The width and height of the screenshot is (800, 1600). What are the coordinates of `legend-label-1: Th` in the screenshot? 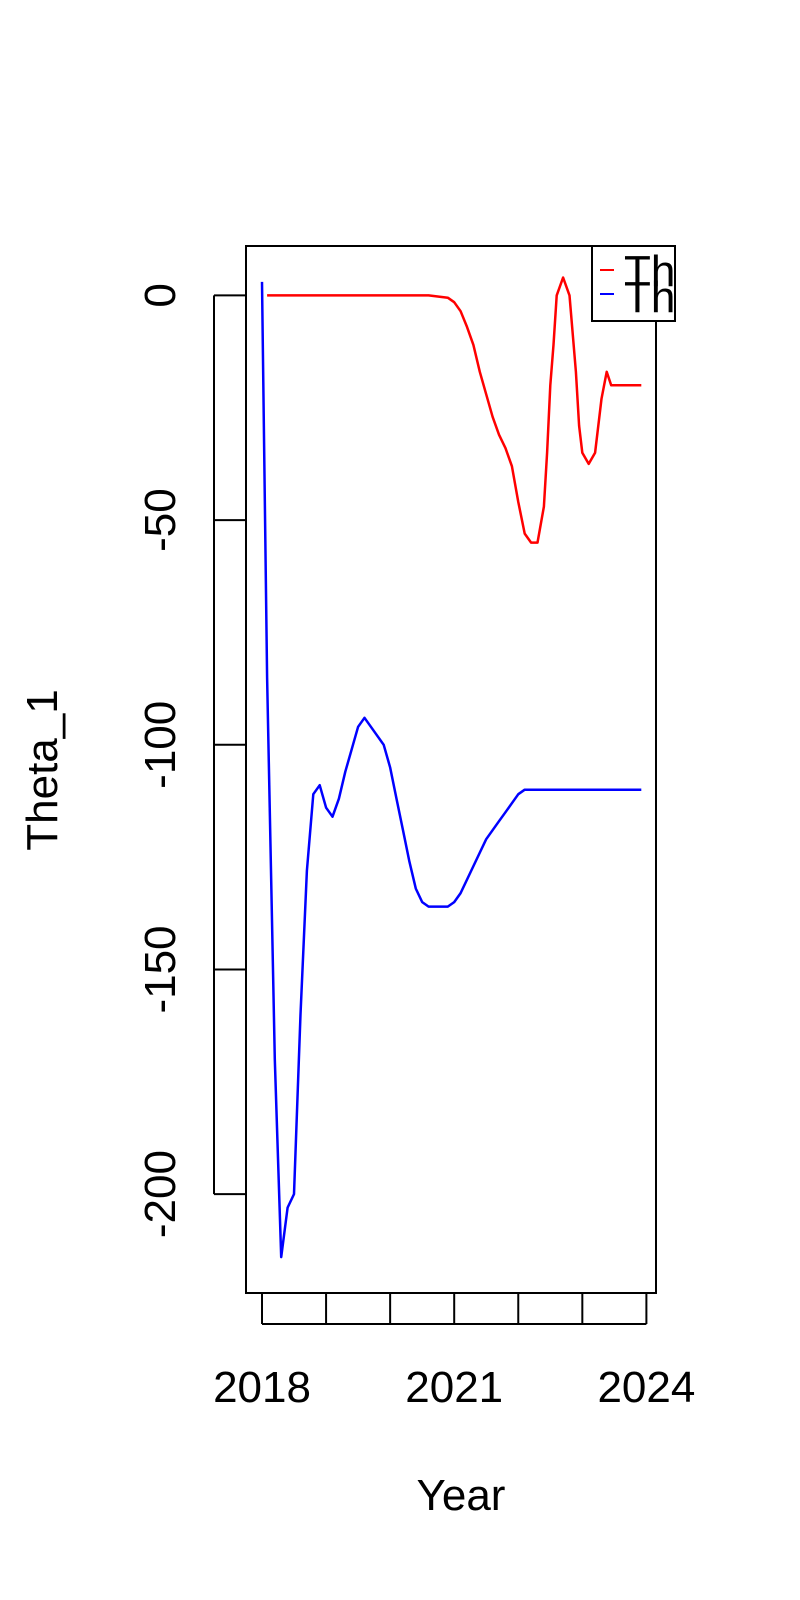 It's located at (649, 271).